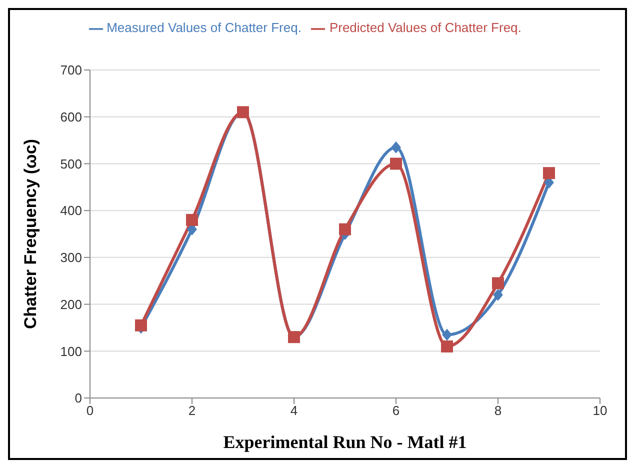 The width and height of the screenshot is (635, 468). Describe the element at coordinates (192, 410) in the screenshot. I see `x-tick-label: 2` at that location.